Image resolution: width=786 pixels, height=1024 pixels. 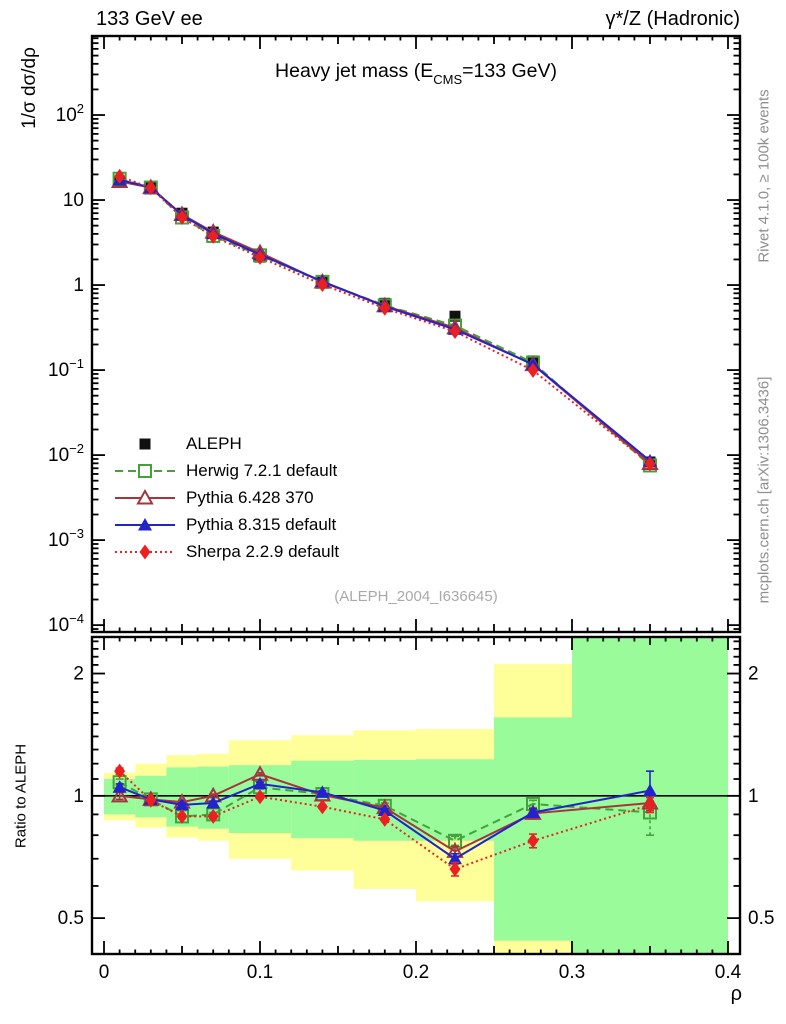 I want to click on svg-text: 10⁻², so click(x=66, y=453).